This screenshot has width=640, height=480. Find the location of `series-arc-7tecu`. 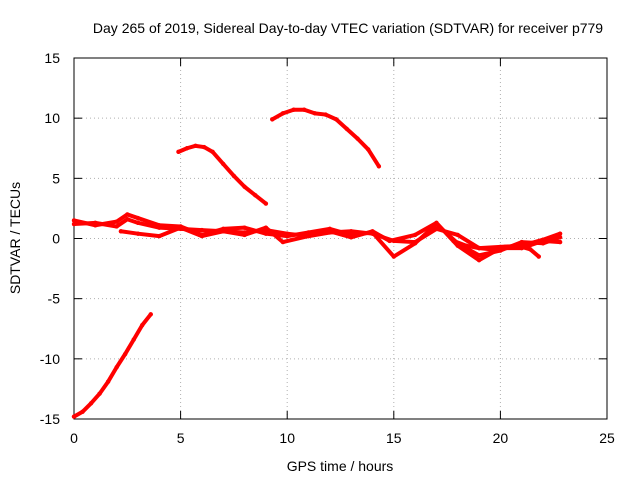

series-arc-7tecu is located at coordinates (222, 174).